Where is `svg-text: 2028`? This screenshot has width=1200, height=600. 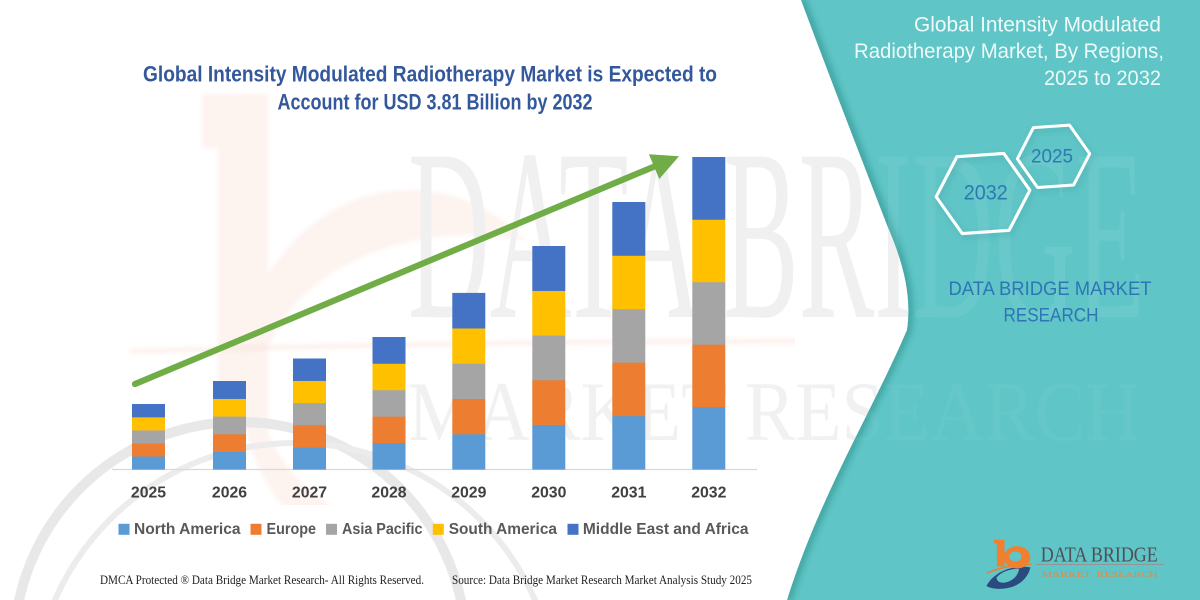
svg-text: 2028 is located at coordinates (388, 493).